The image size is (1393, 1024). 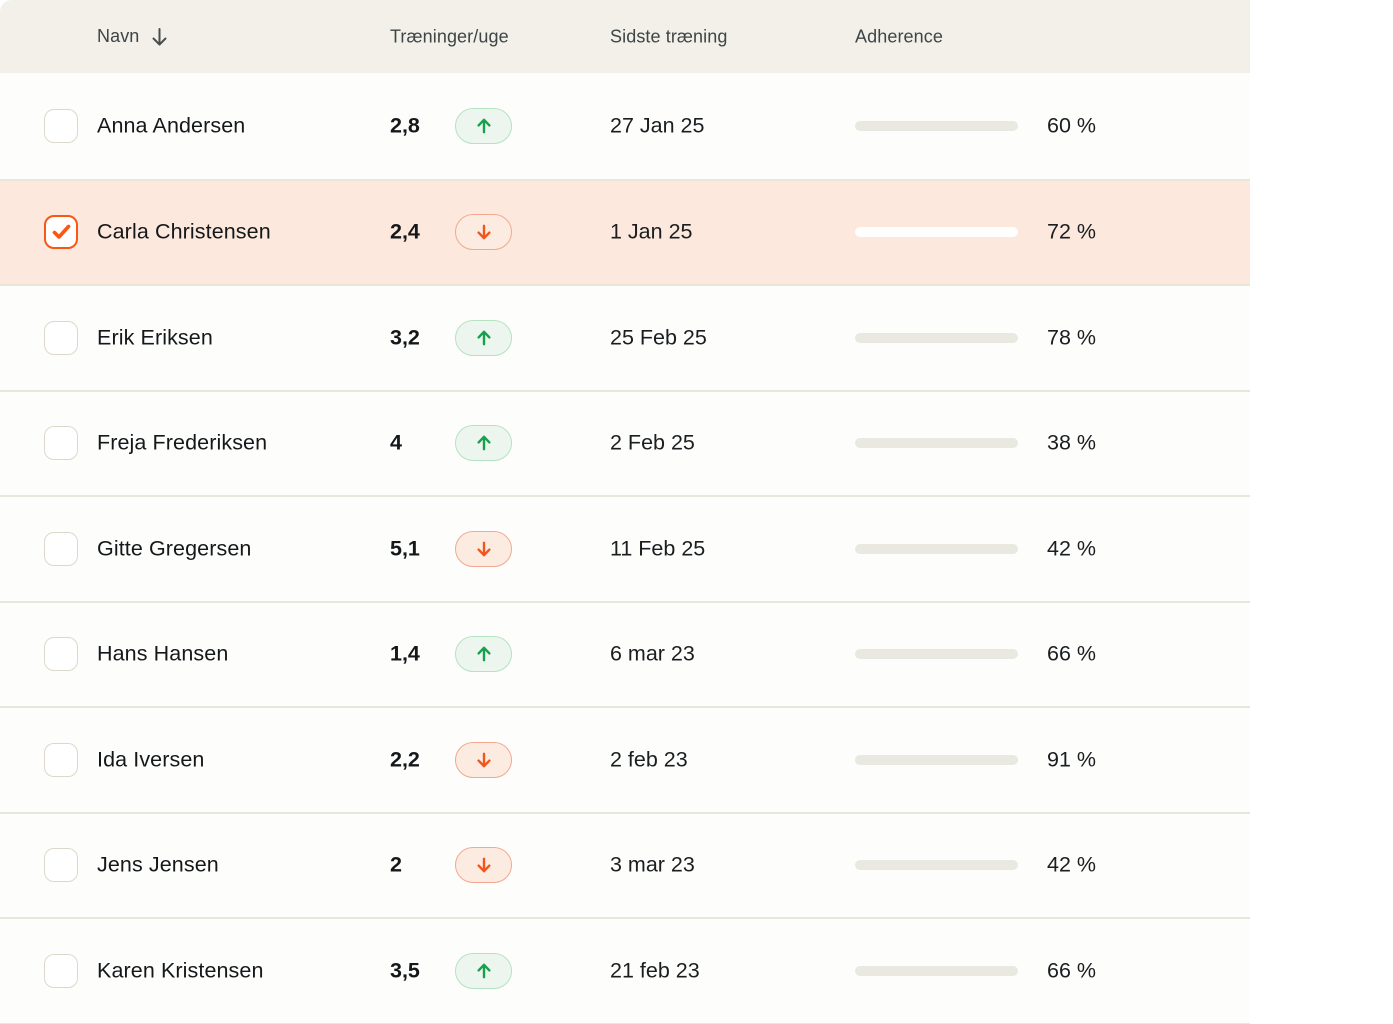 What do you see at coordinates (1071, 125) in the screenshot?
I see `adherence-percent: 60 %` at bounding box center [1071, 125].